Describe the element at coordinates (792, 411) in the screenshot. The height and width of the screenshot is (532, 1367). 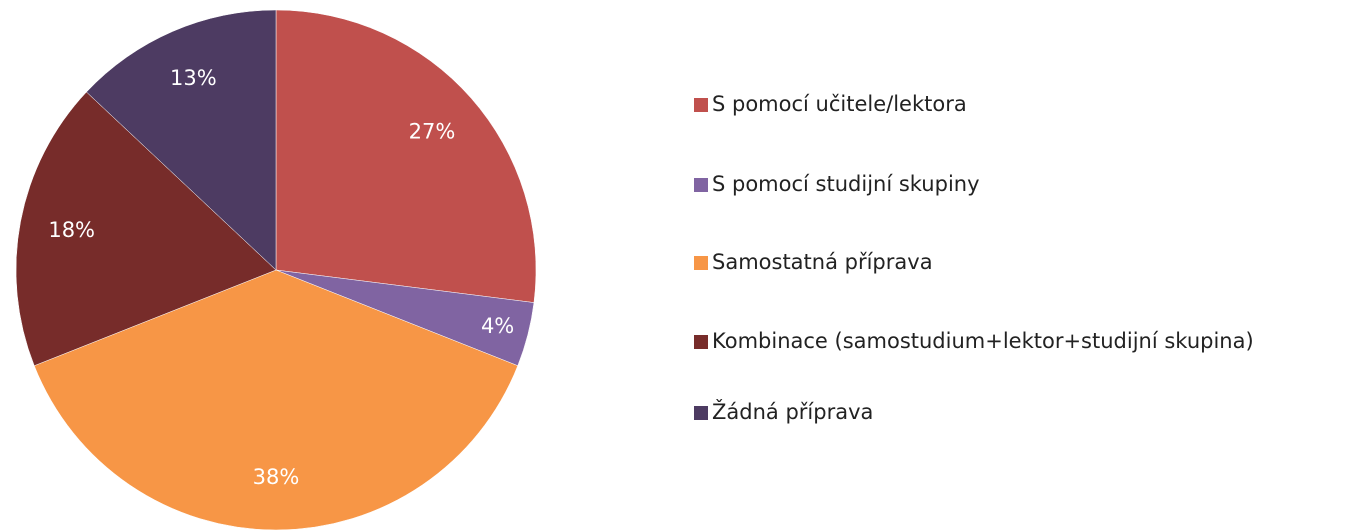
I see `legend-label: Žádná příprava` at that location.